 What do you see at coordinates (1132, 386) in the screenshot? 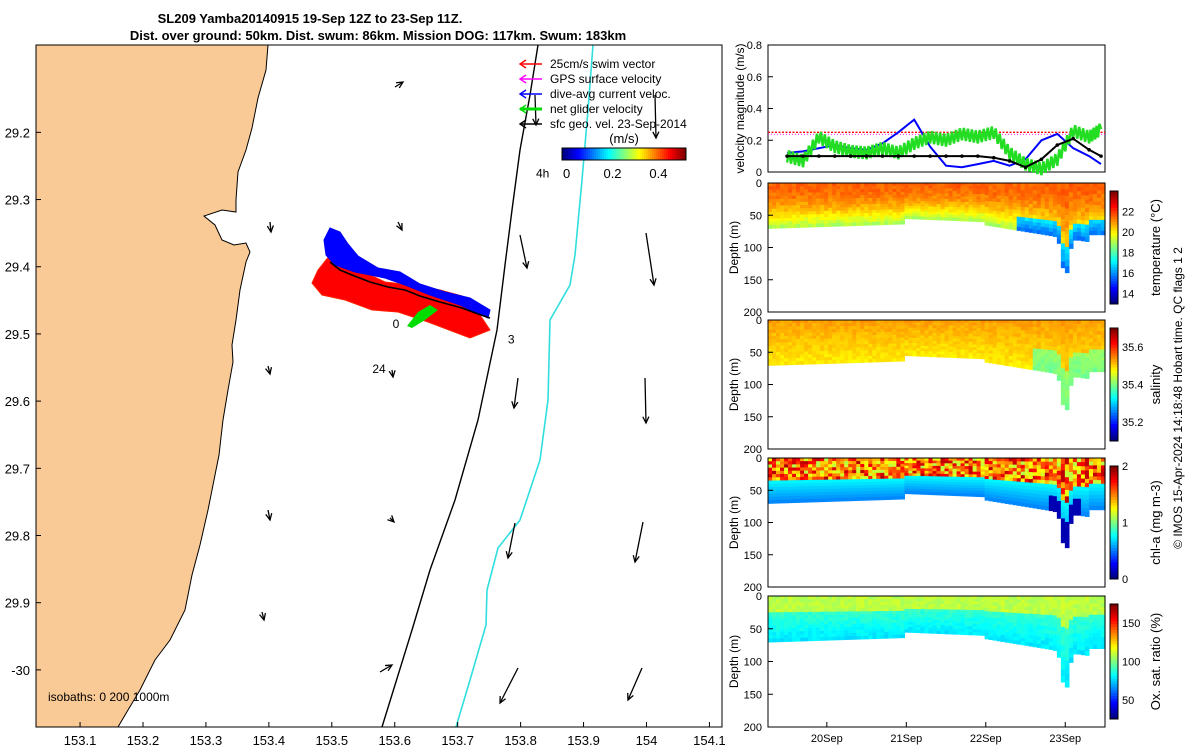
I see `section-colorbar-tick-label: 35.4` at bounding box center [1132, 386].